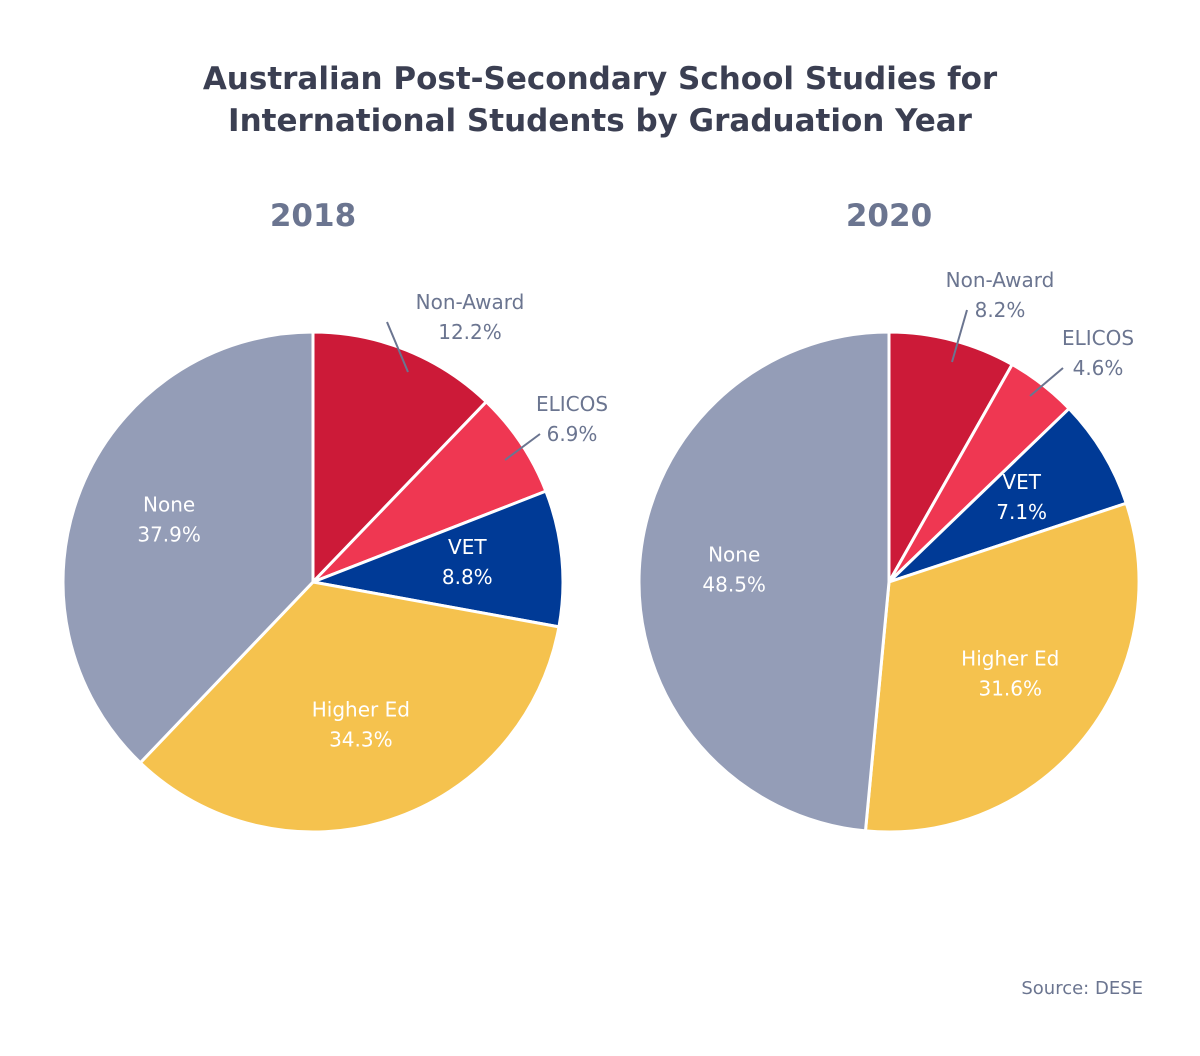 This screenshot has width=1200, height=1056. What do you see at coordinates (429, 491) in the screenshot?
I see `slice-2018-elicos` at bounding box center [429, 491].